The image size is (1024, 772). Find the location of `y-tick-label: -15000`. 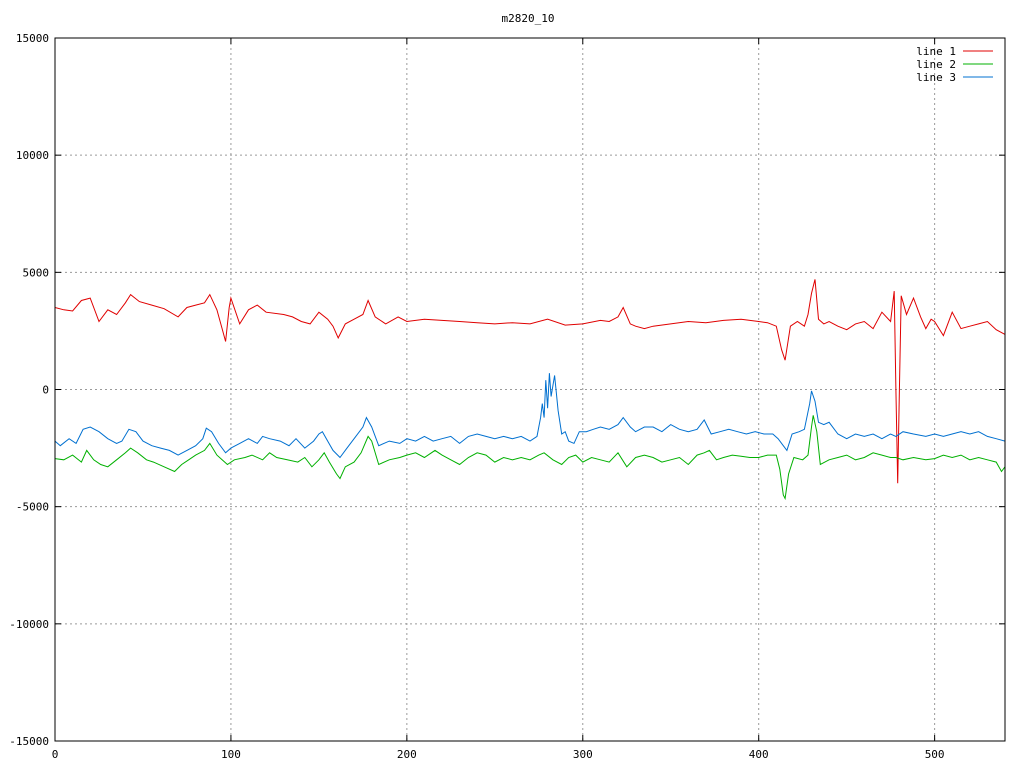

y-tick-label: -15000 is located at coordinates (29, 741).